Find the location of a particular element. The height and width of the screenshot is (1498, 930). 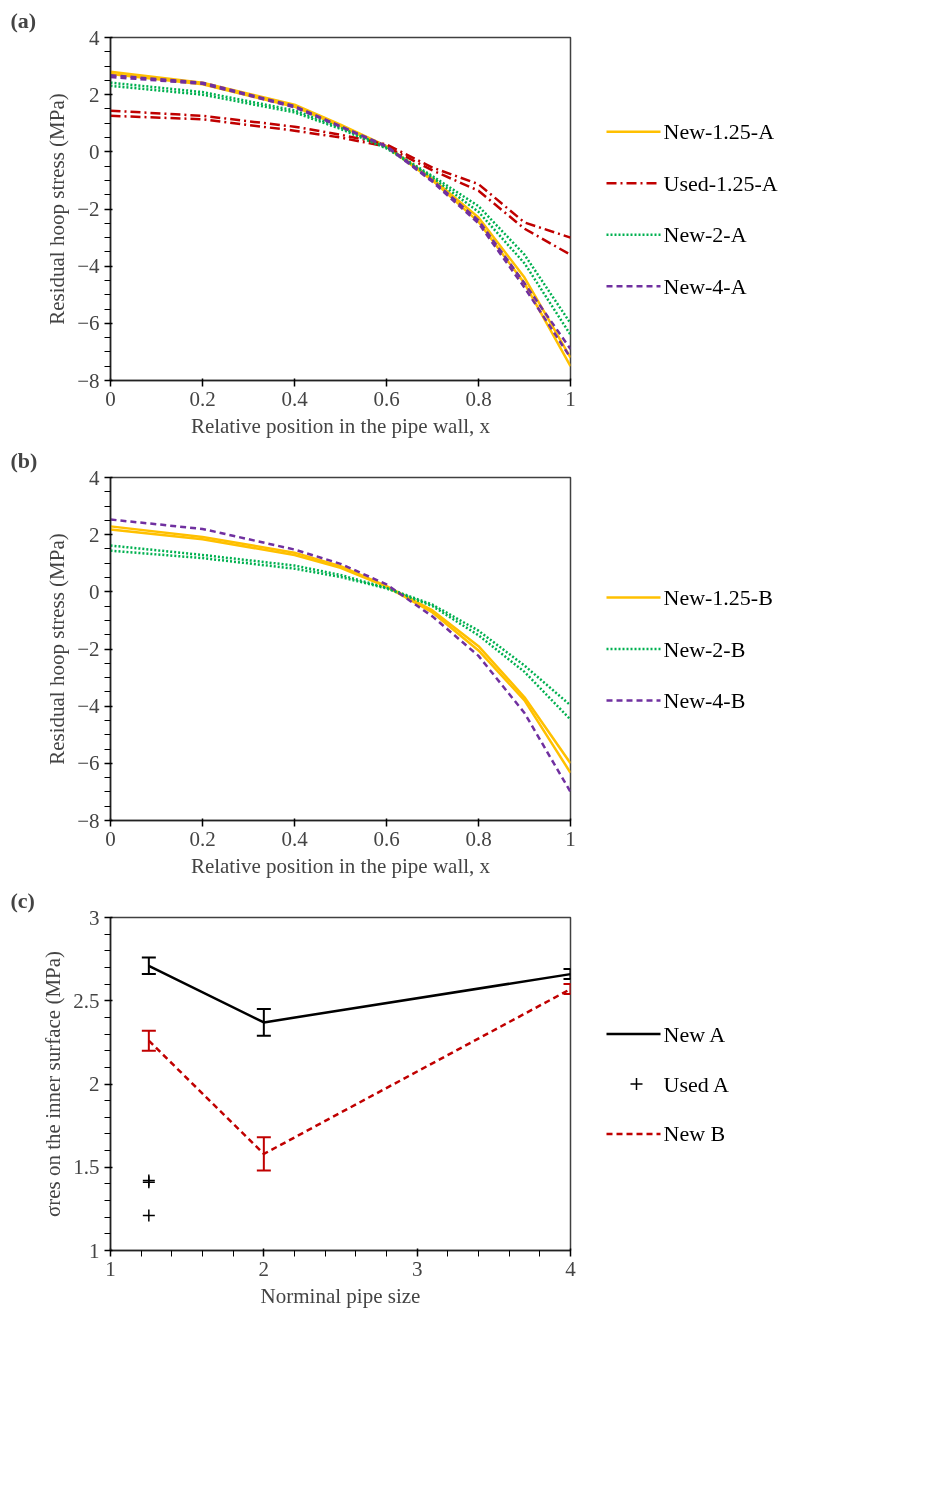

chart-title: (b) is located at coordinates (24, 460).